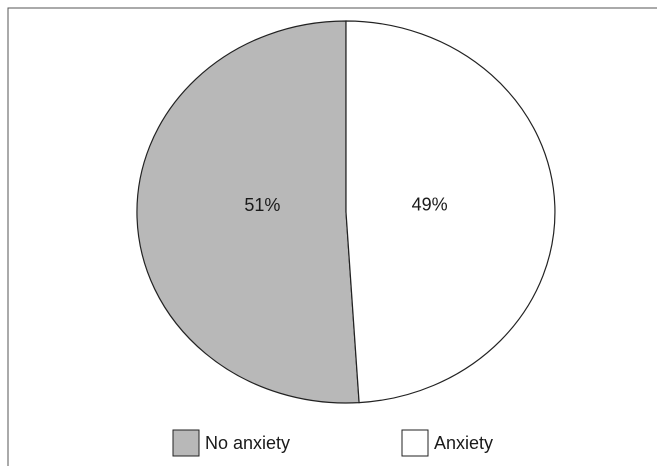  I want to click on legend-label-no-anxiety: No anxiety, so click(247, 443).